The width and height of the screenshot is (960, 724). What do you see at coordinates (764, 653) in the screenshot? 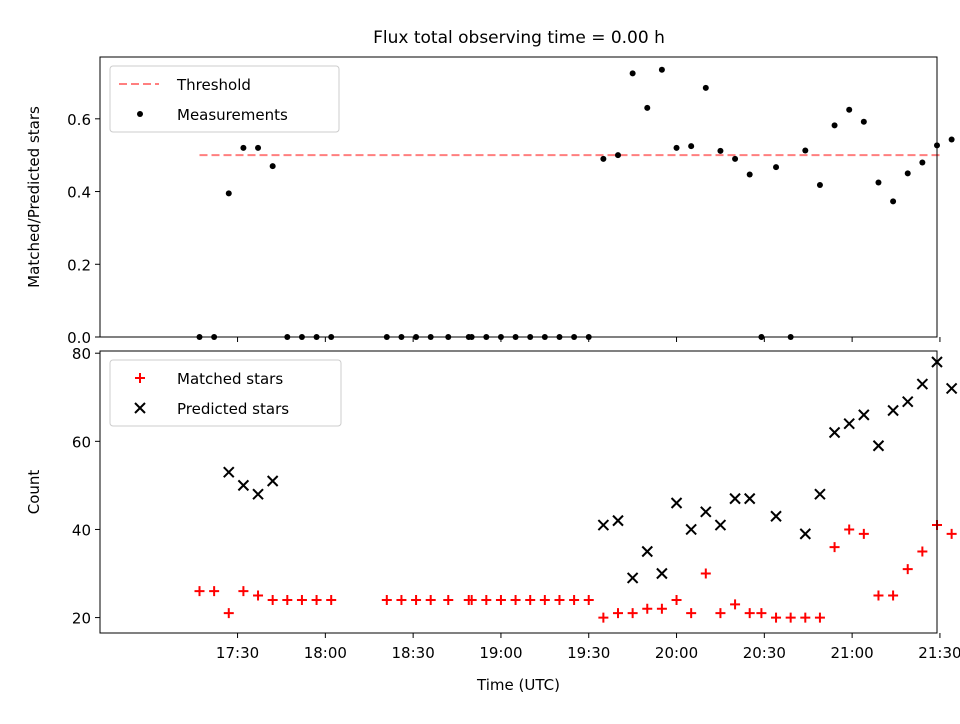
I see `x-tick-label: 20:30` at bounding box center [764, 653].